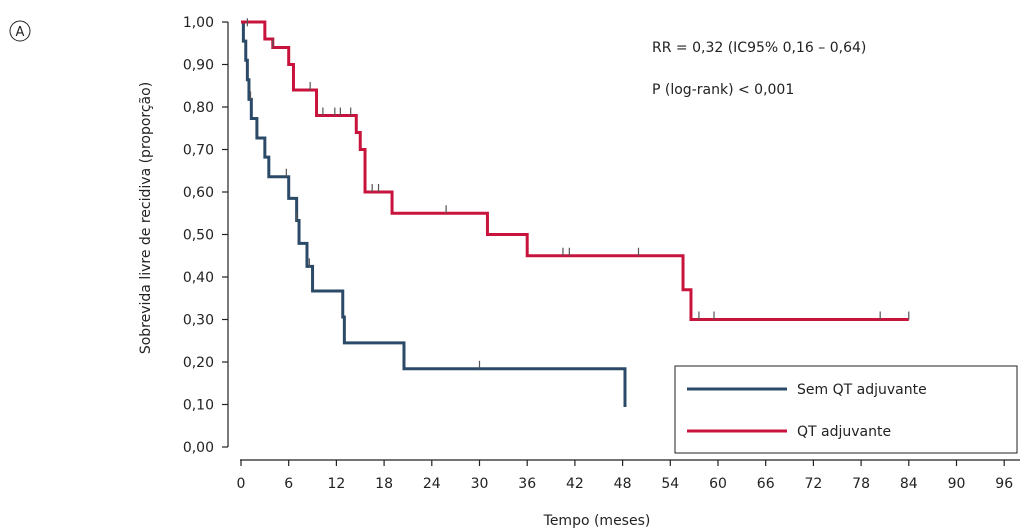 This screenshot has width=1033, height=530. I want to click on x-ticks: 0 6 12 18 24 30 36 42 48 54 60 66 72 78 84 90 96, so click(625, 476).